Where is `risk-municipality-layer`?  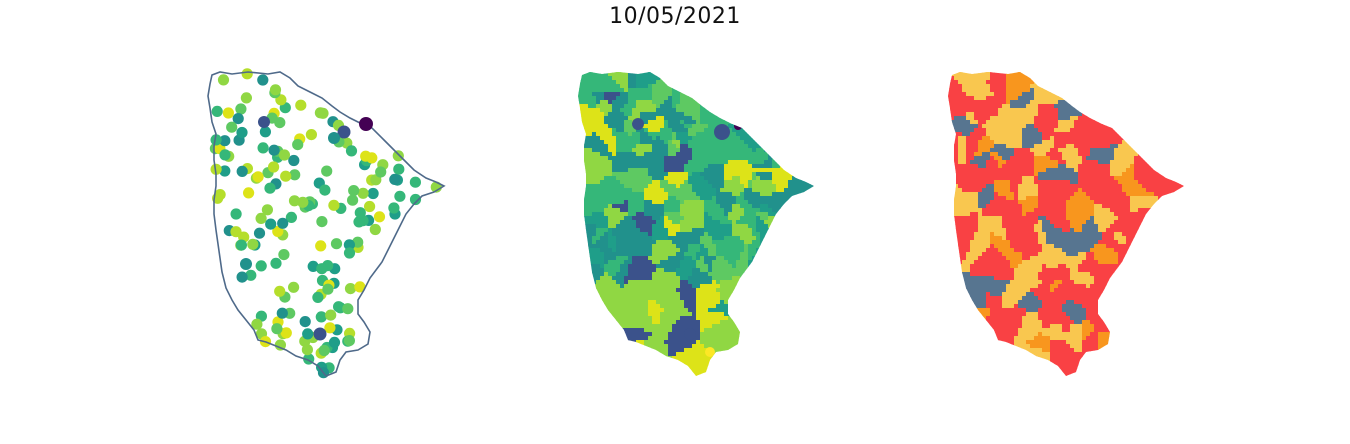
risk-municipality-layer is located at coordinates (1066, 224).